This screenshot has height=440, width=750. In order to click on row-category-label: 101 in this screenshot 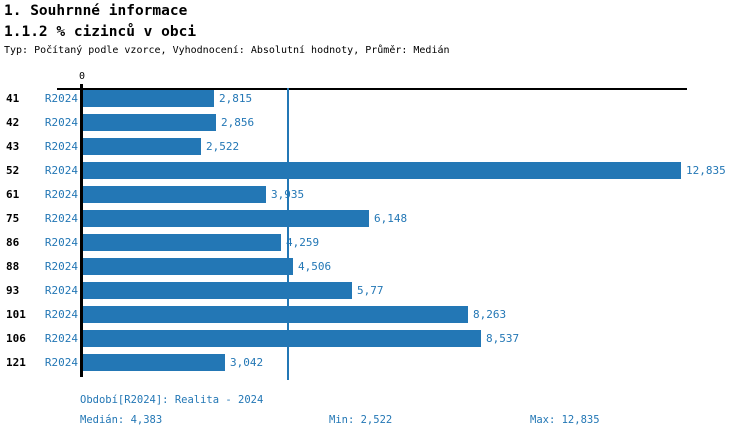, I will do `click(16, 314)`.